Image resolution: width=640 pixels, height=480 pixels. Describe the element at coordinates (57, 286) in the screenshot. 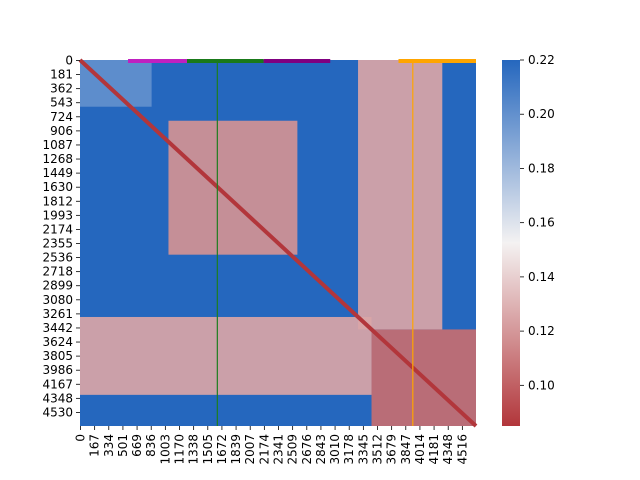

I see `y-tick-label: 2899` at that location.